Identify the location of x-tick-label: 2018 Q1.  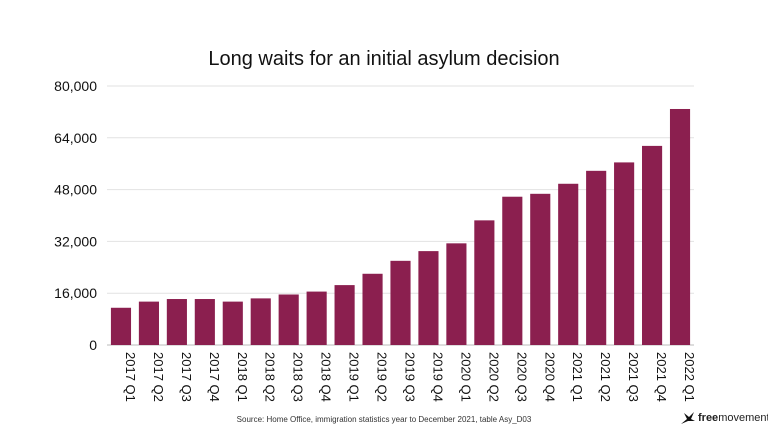
(242, 377).